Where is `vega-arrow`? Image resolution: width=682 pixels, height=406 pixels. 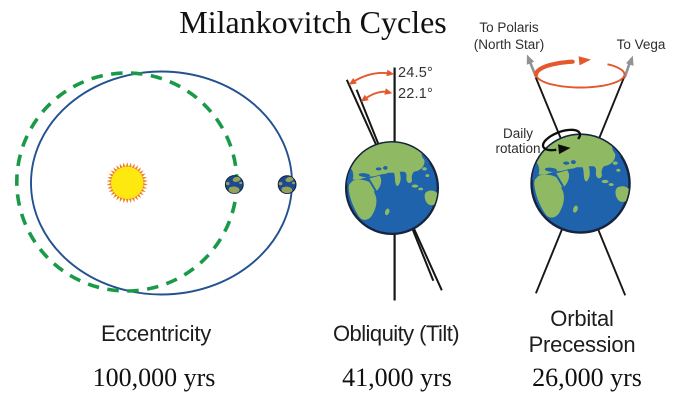
vega-arrow is located at coordinates (628, 66).